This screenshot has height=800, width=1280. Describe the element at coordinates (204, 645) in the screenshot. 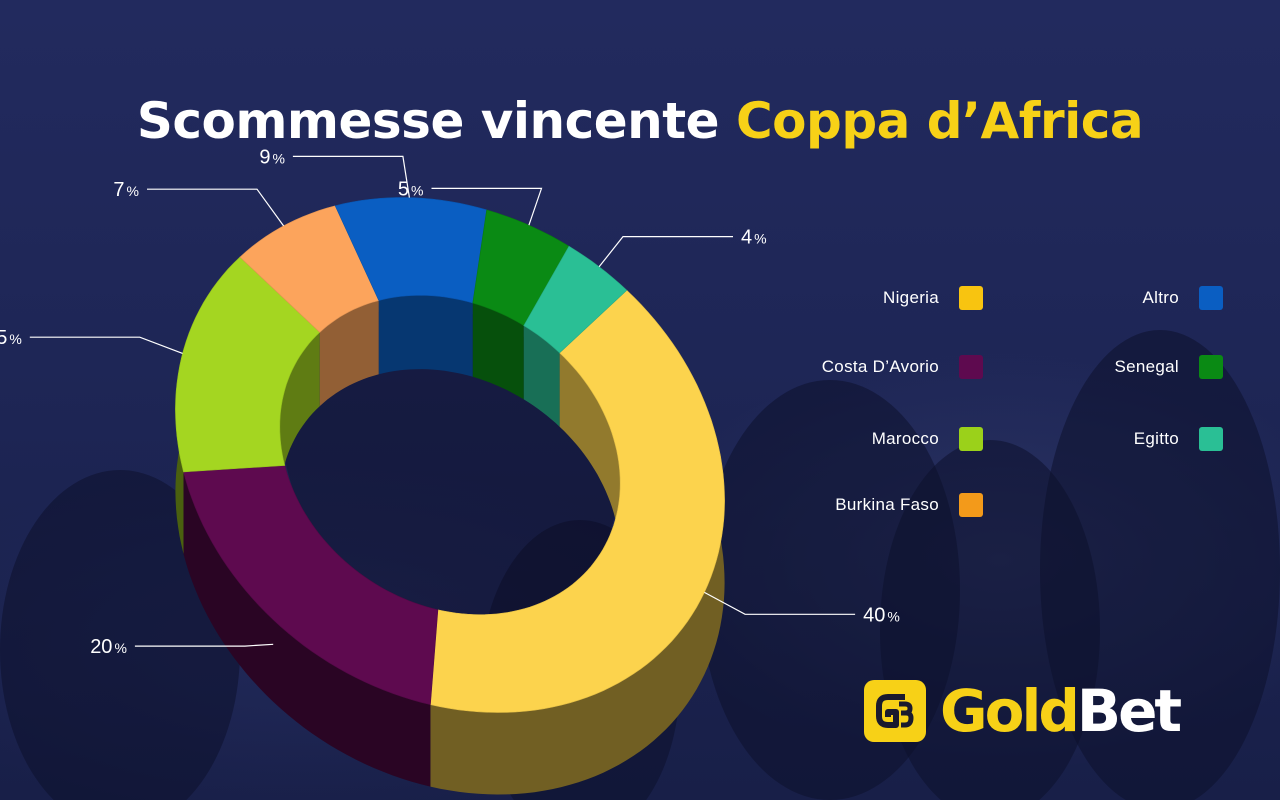

I see `leader-line-Costa D’Avorio` at that location.